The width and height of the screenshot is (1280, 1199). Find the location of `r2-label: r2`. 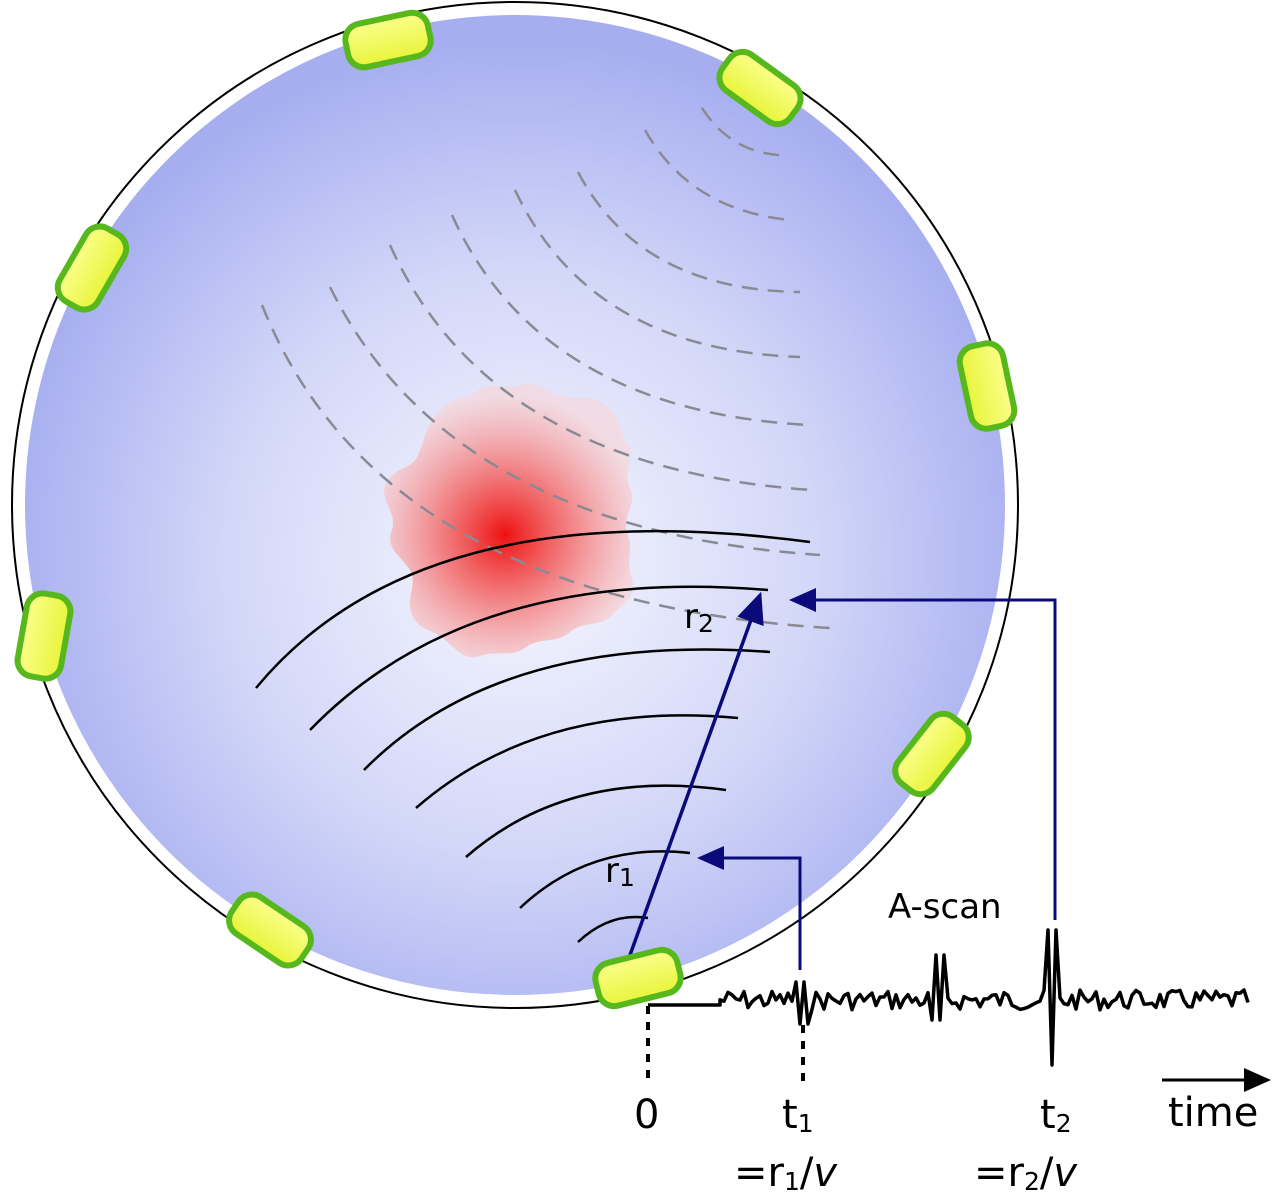

r2-label: r2 is located at coordinates (699, 617).